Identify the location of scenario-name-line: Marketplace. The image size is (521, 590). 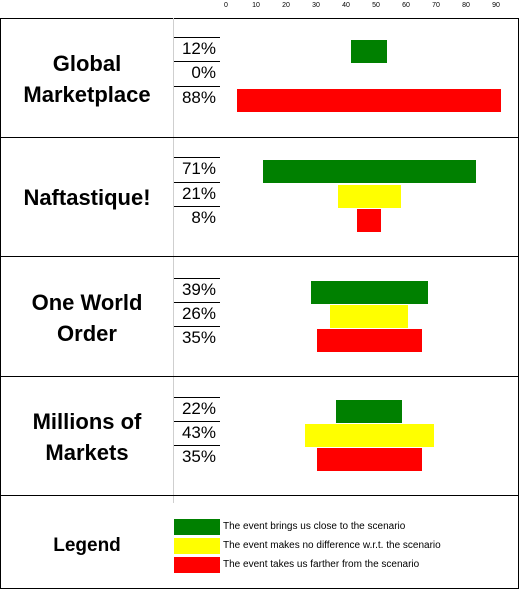
(87, 94).